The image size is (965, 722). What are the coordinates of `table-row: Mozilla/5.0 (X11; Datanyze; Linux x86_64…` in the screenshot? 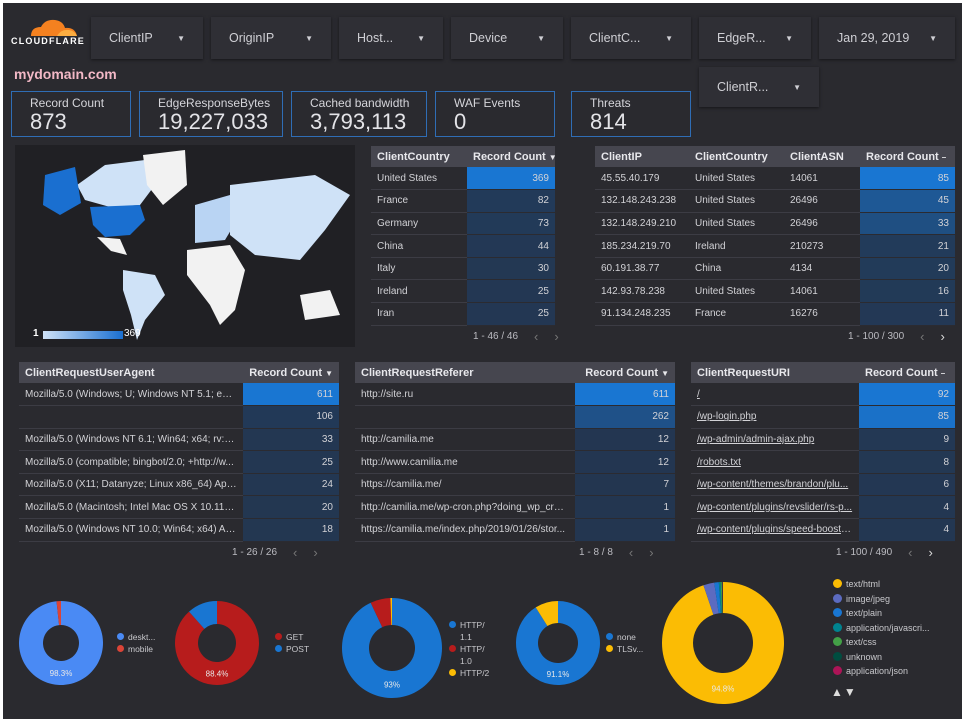 It's located at (179, 485).